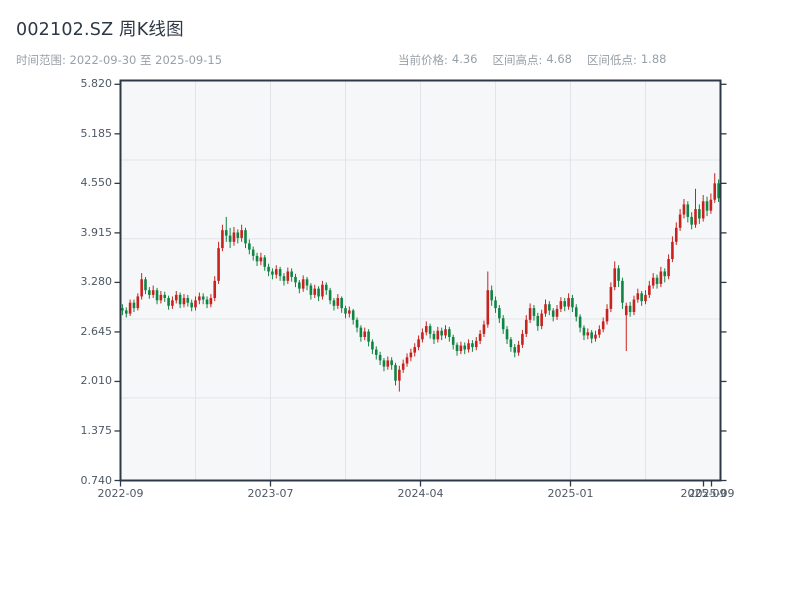  What do you see at coordinates (96, 84) in the screenshot?
I see `y-tick-label: 5.820` at bounding box center [96, 84].